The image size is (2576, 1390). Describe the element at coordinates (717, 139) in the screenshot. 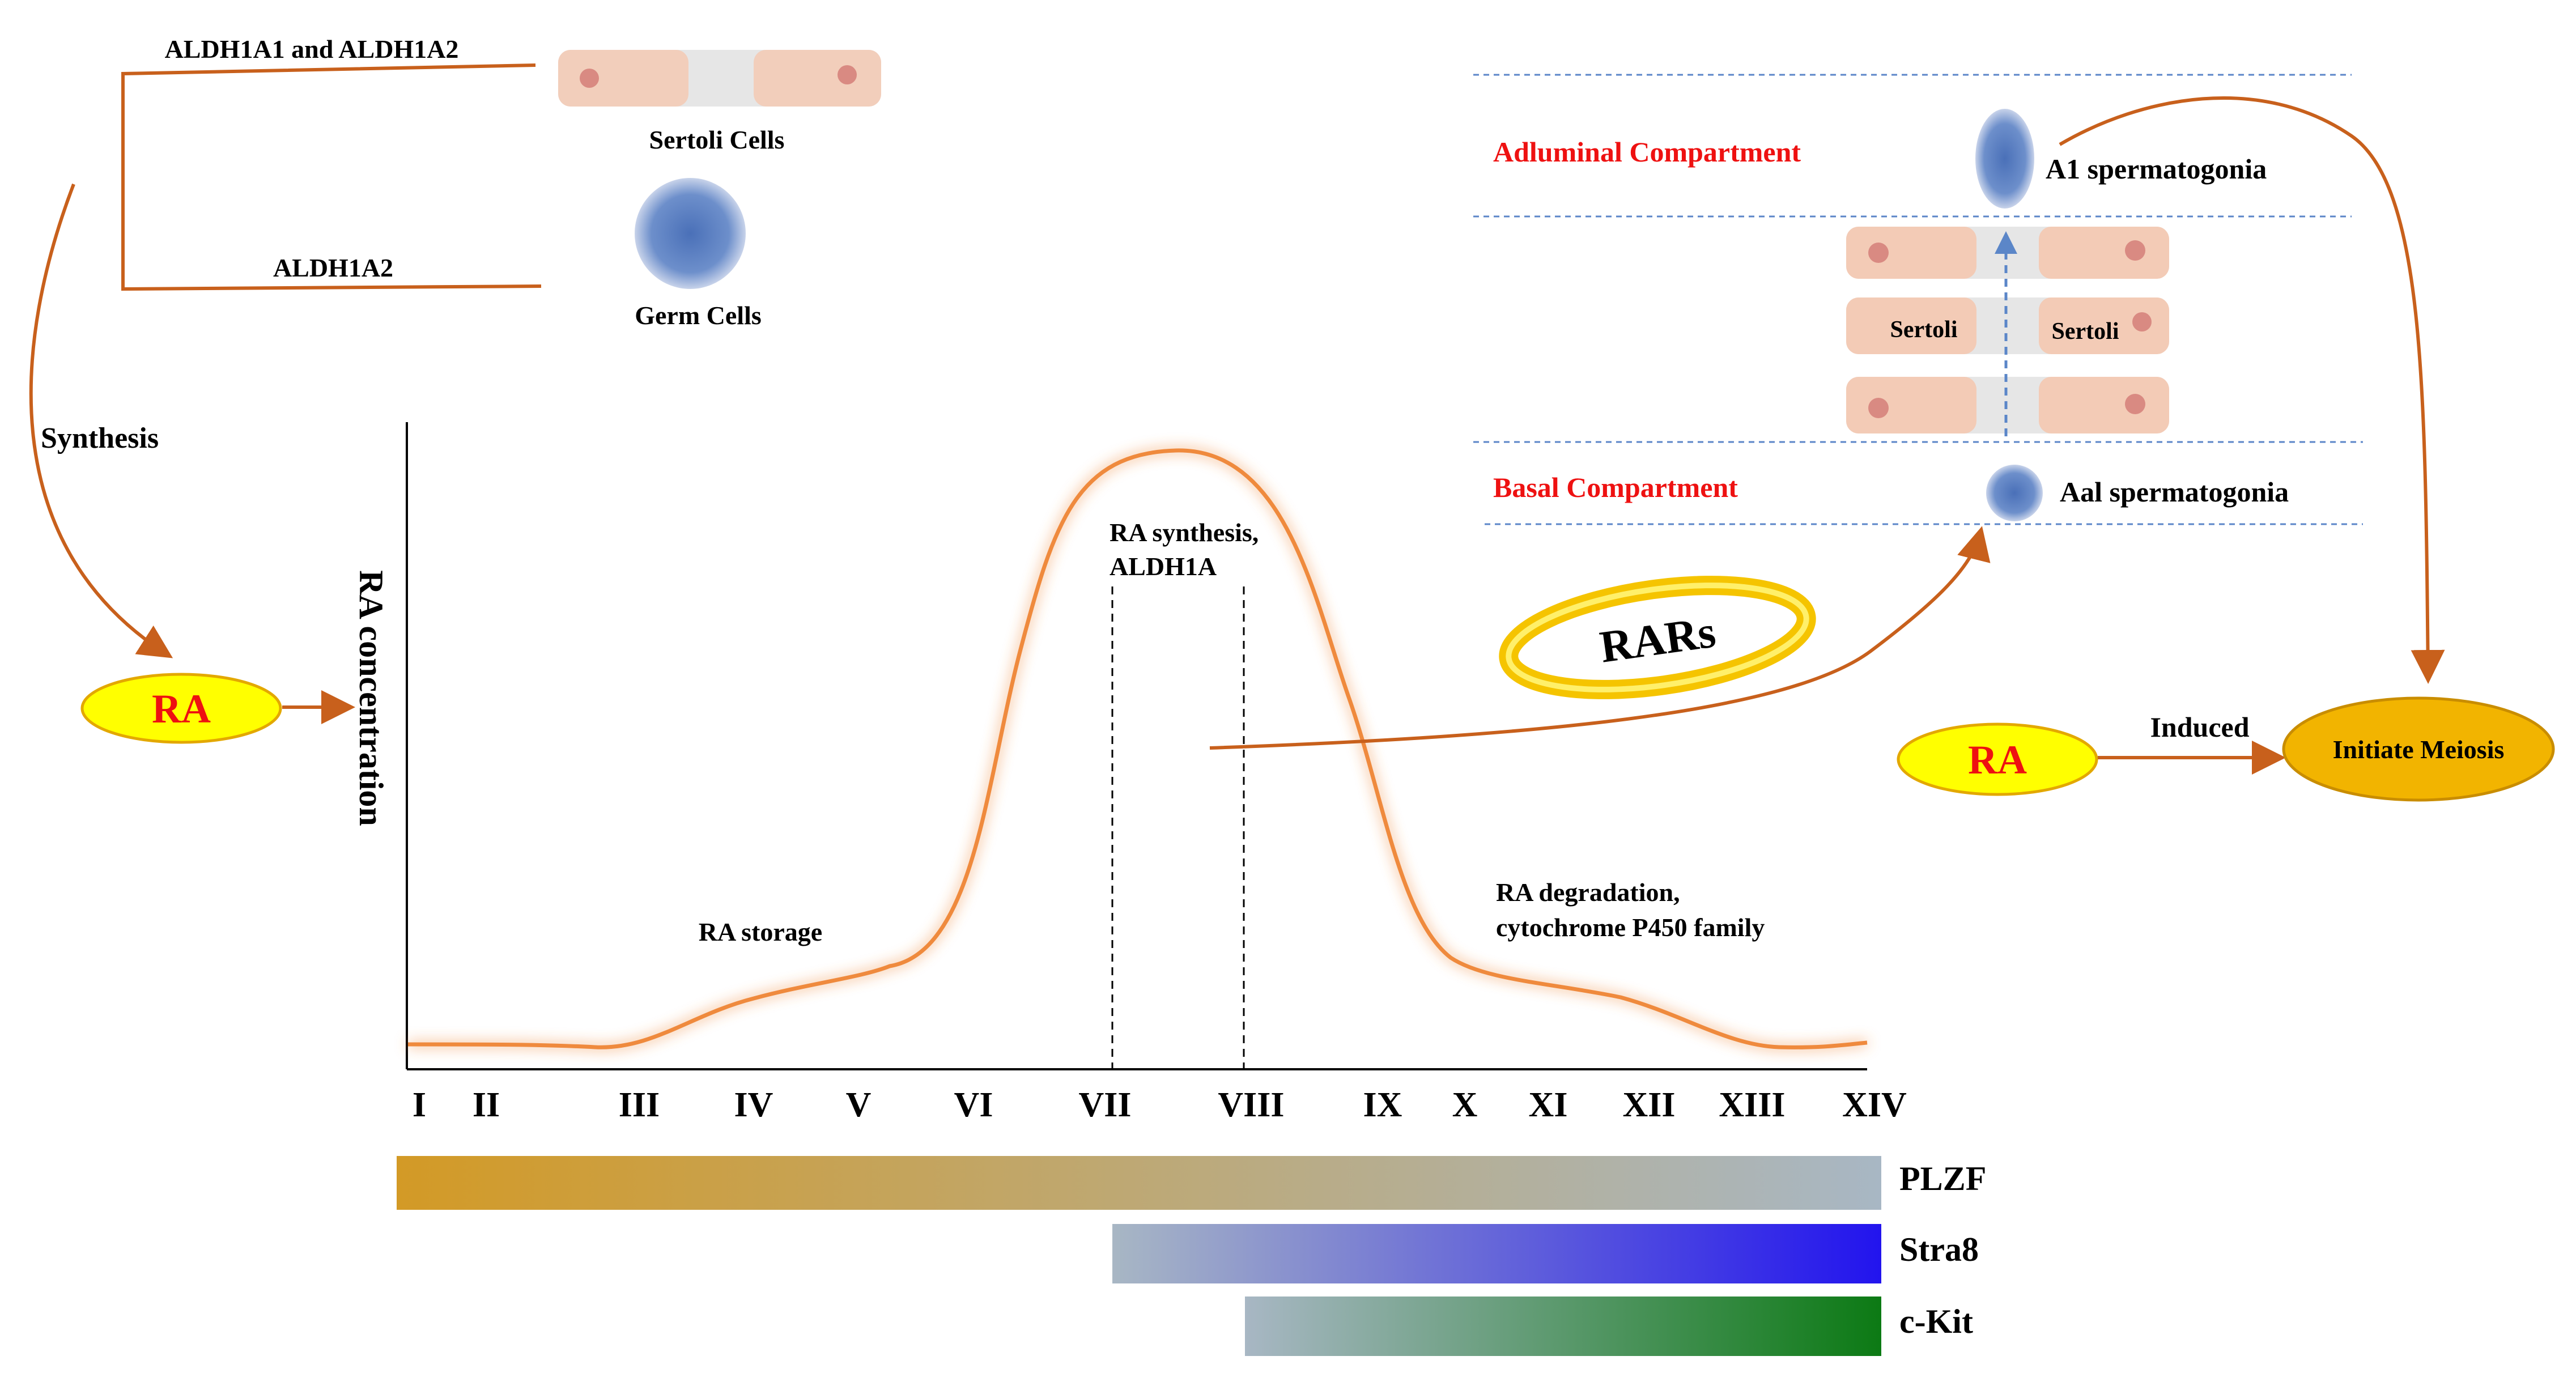

I see `sertoli-cells-label: Sertoli Cells` at that location.